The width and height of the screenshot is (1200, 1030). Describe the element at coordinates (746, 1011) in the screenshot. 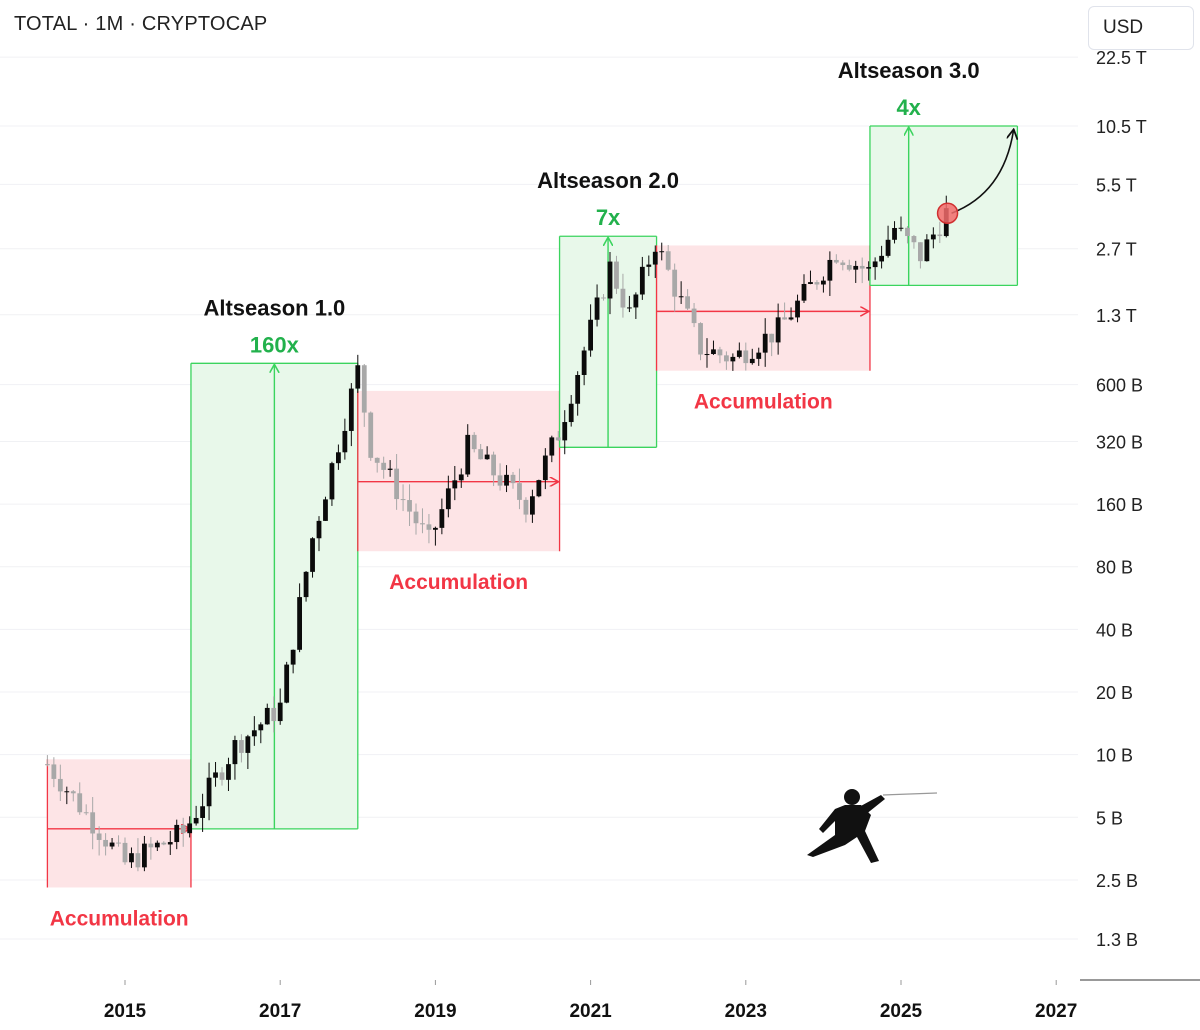

I see `x-tick-label: 2023` at that location.